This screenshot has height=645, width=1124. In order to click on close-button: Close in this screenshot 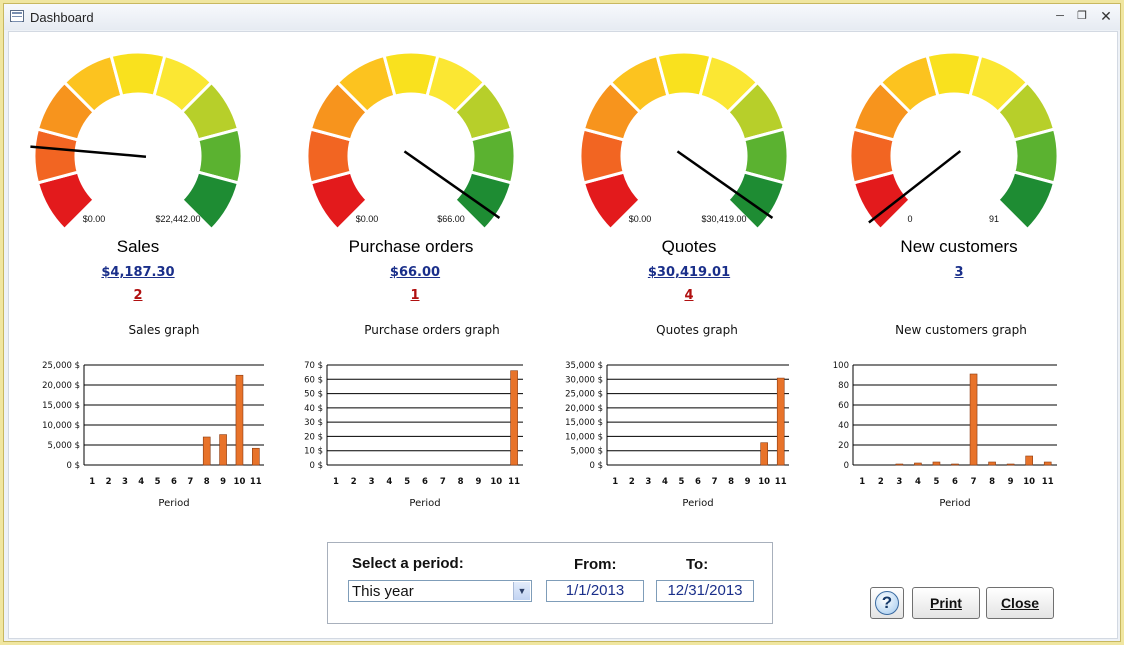, I will do `click(1020, 603)`.